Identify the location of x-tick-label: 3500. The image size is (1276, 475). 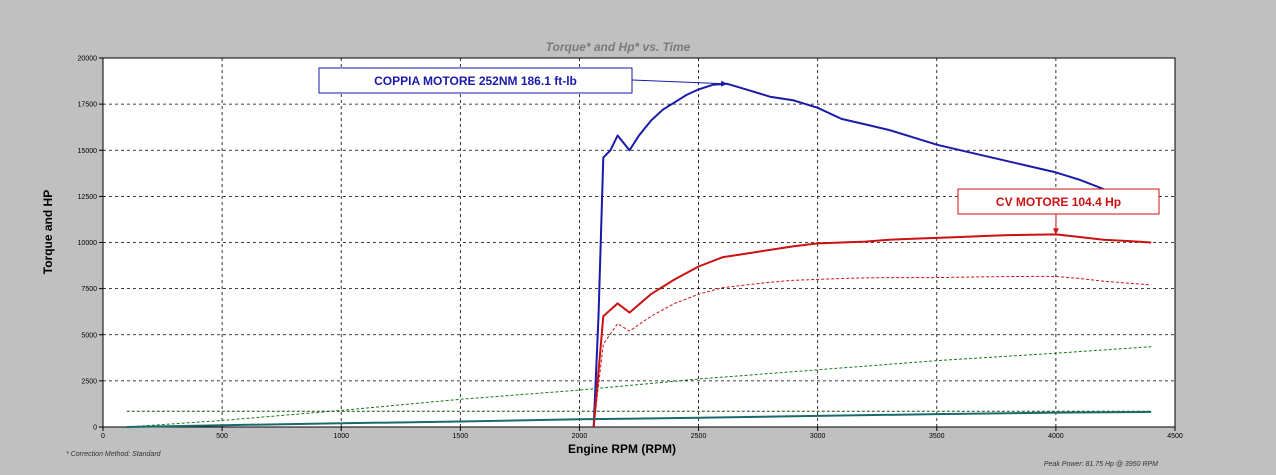
(937, 436).